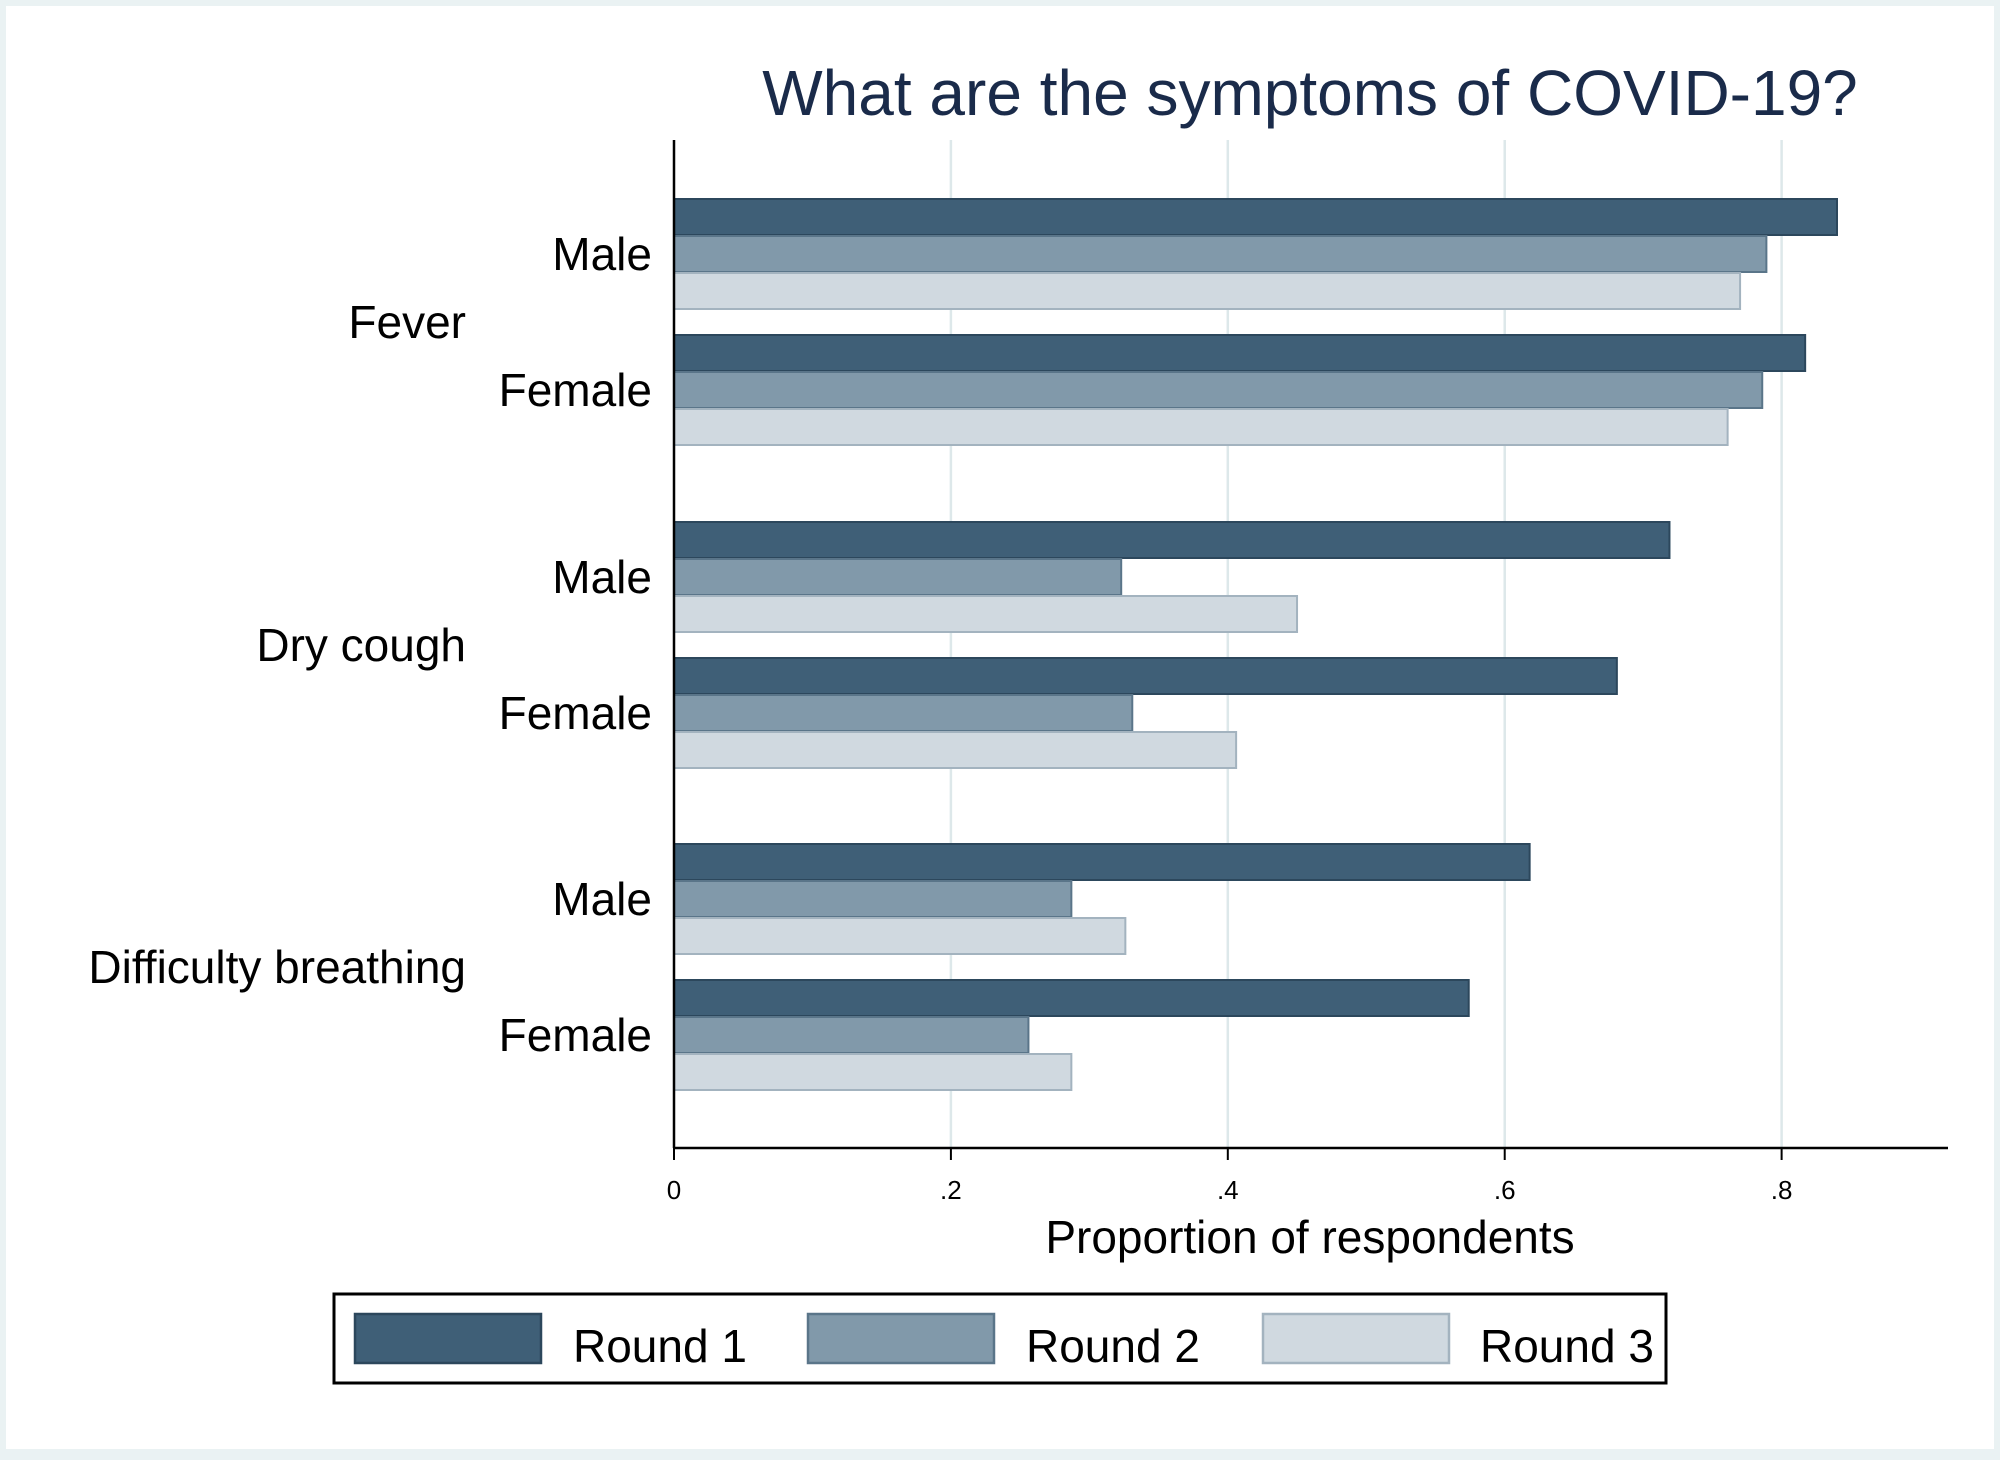 This screenshot has height=1460, width=2000. What do you see at coordinates (660, 1346) in the screenshot?
I see `legend-label: Round 1` at bounding box center [660, 1346].